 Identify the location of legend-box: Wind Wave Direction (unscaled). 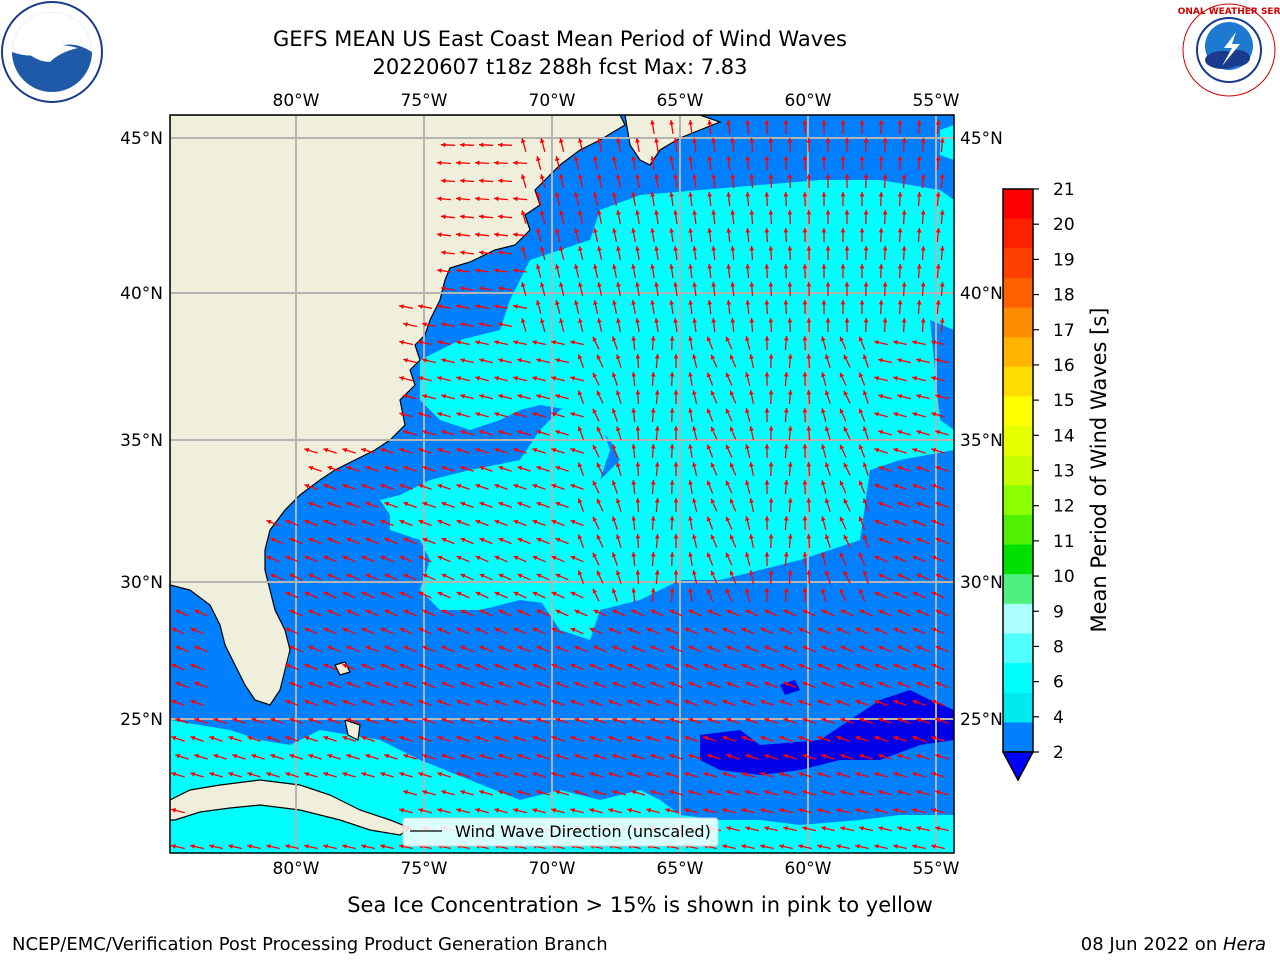
(560, 832).